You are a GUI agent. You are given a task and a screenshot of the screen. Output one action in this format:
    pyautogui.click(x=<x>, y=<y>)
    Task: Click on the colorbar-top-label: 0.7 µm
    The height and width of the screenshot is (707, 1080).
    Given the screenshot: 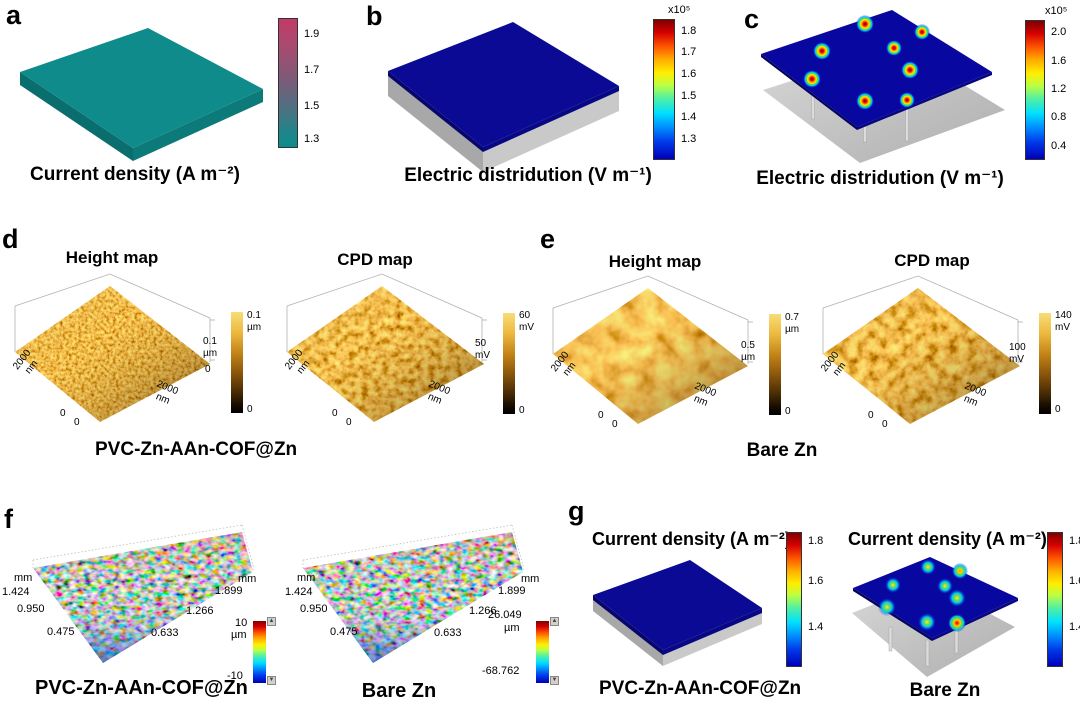 What is the action you would take?
    pyautogui.click(x=792, y=323)
    